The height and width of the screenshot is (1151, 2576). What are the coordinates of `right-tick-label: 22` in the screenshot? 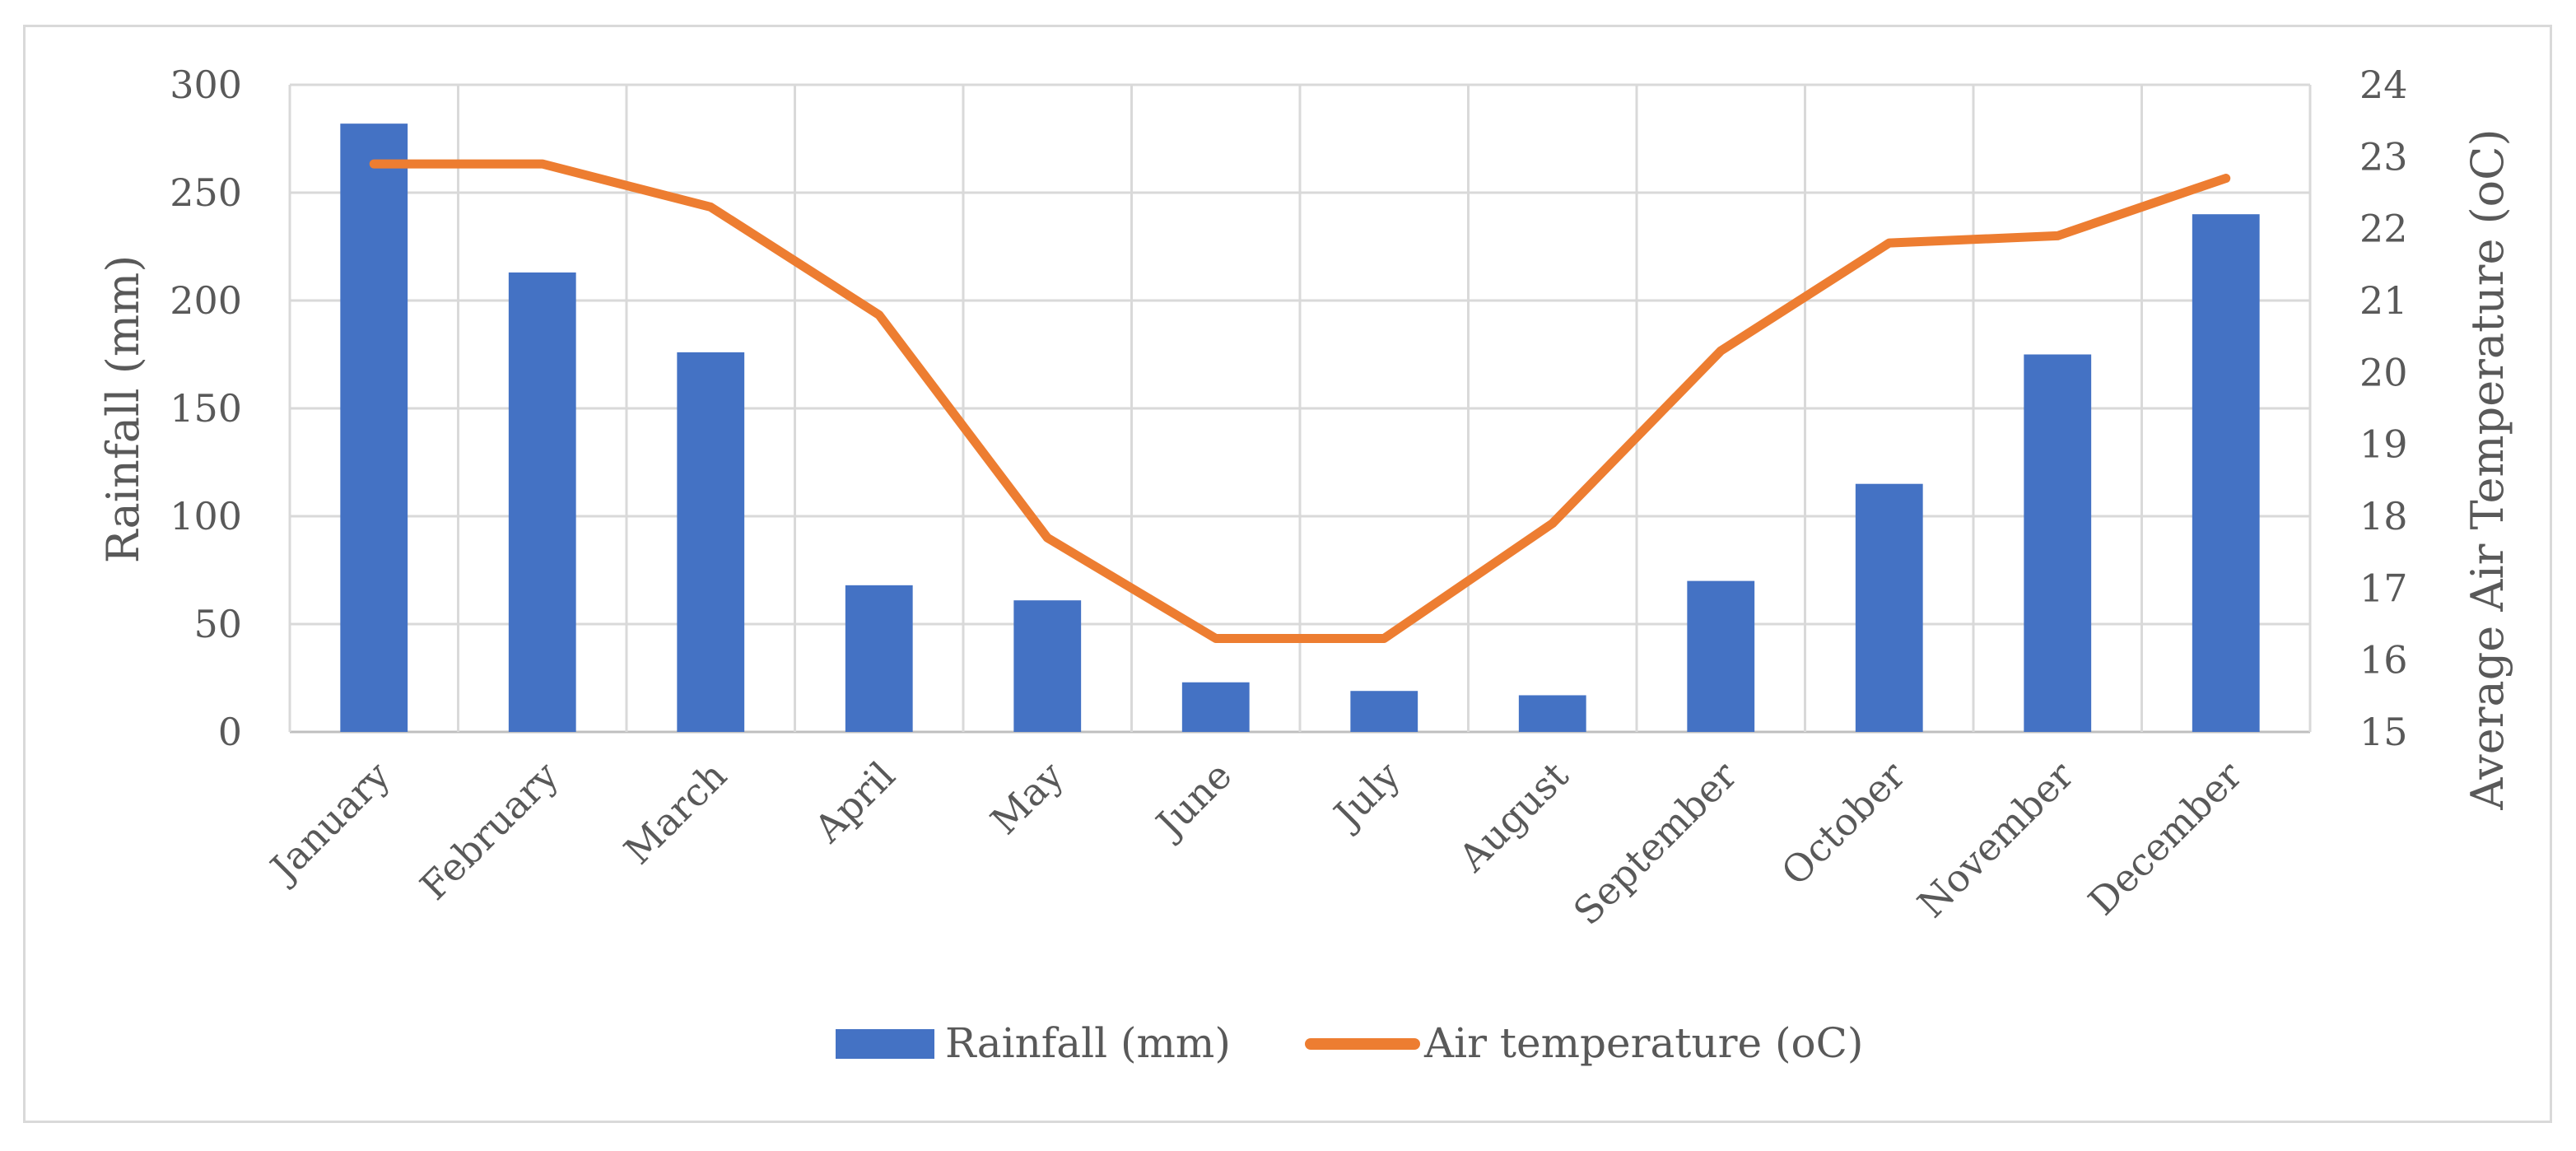 It's located at (2383, 229).